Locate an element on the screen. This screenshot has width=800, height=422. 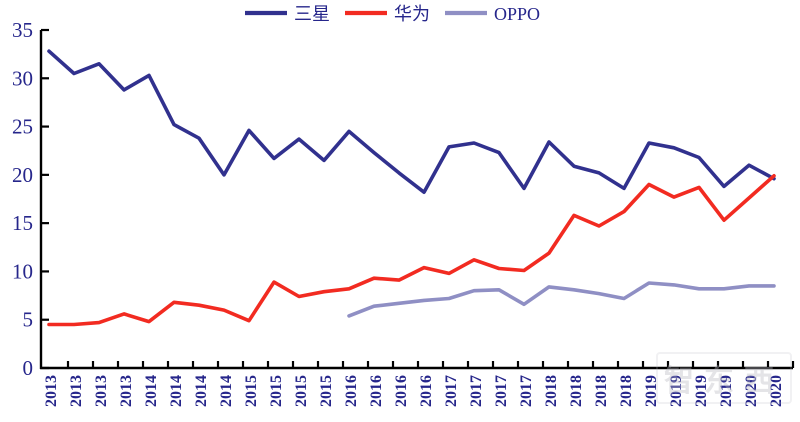
legend-label-samsung: 三星 is located at coordinates (312, 14).